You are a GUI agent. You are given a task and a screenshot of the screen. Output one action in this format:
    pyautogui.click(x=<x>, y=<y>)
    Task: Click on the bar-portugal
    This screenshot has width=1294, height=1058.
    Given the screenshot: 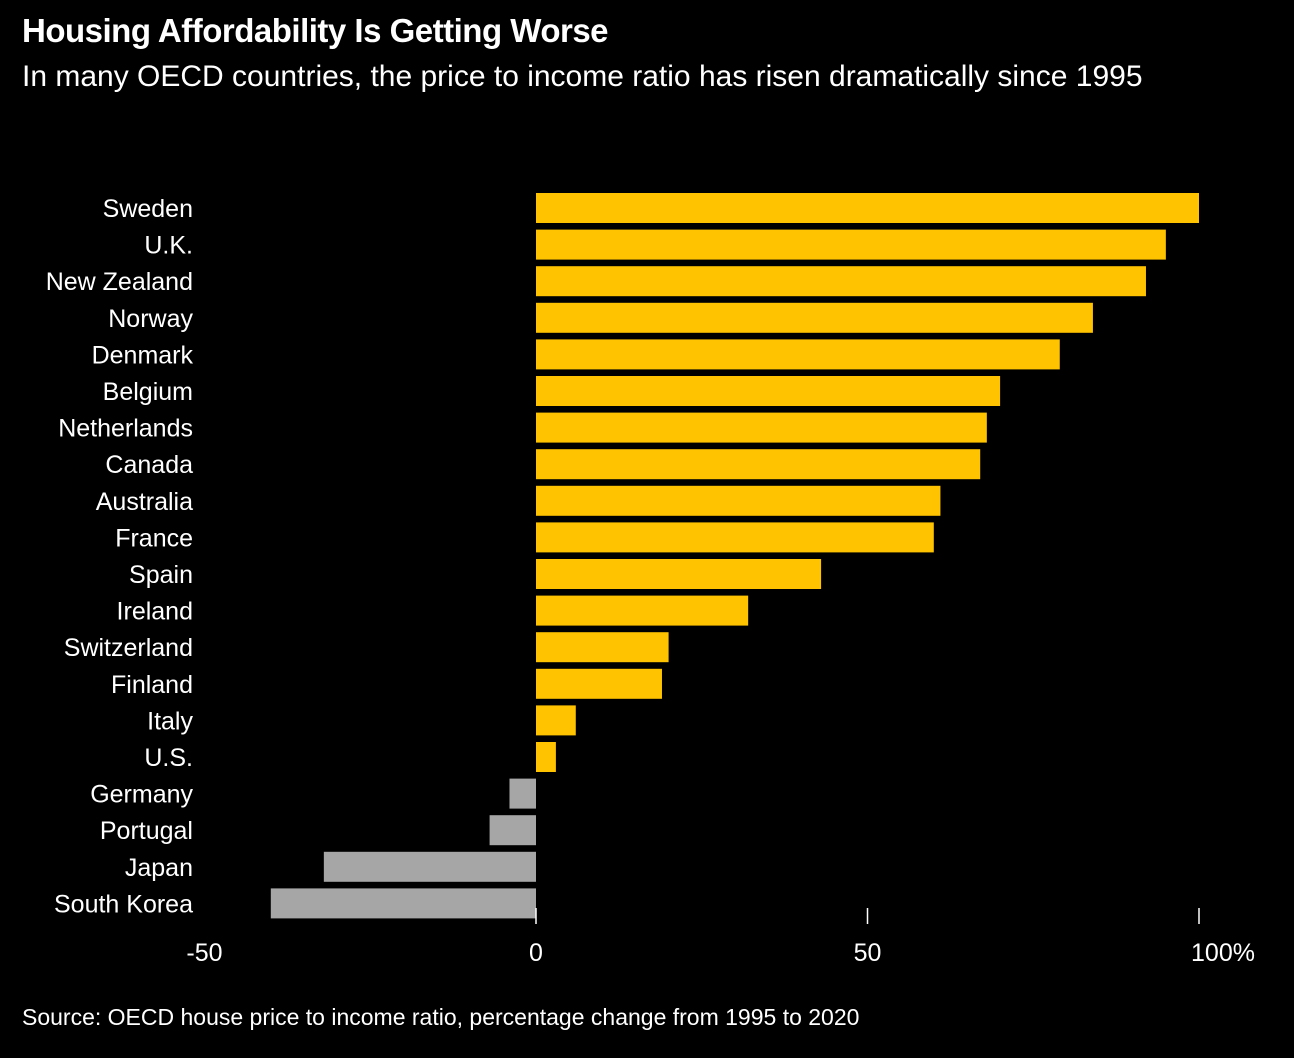 What is the action you would take?
    pyautogui.click(x=512, y=830)
    